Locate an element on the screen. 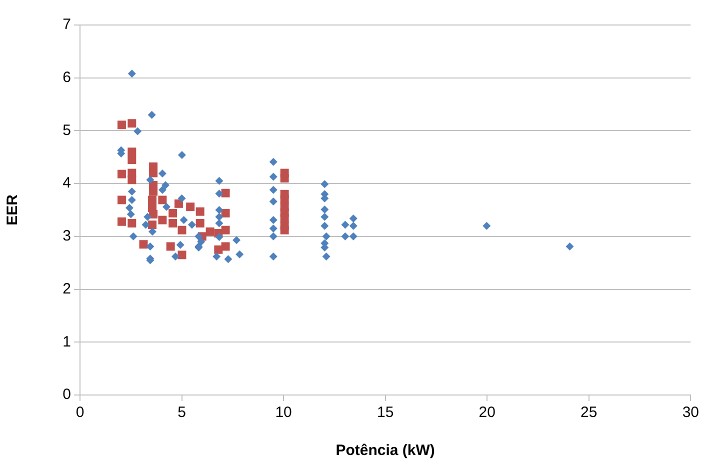  x-tick-label: 15 is located at coordinates (385, 413).